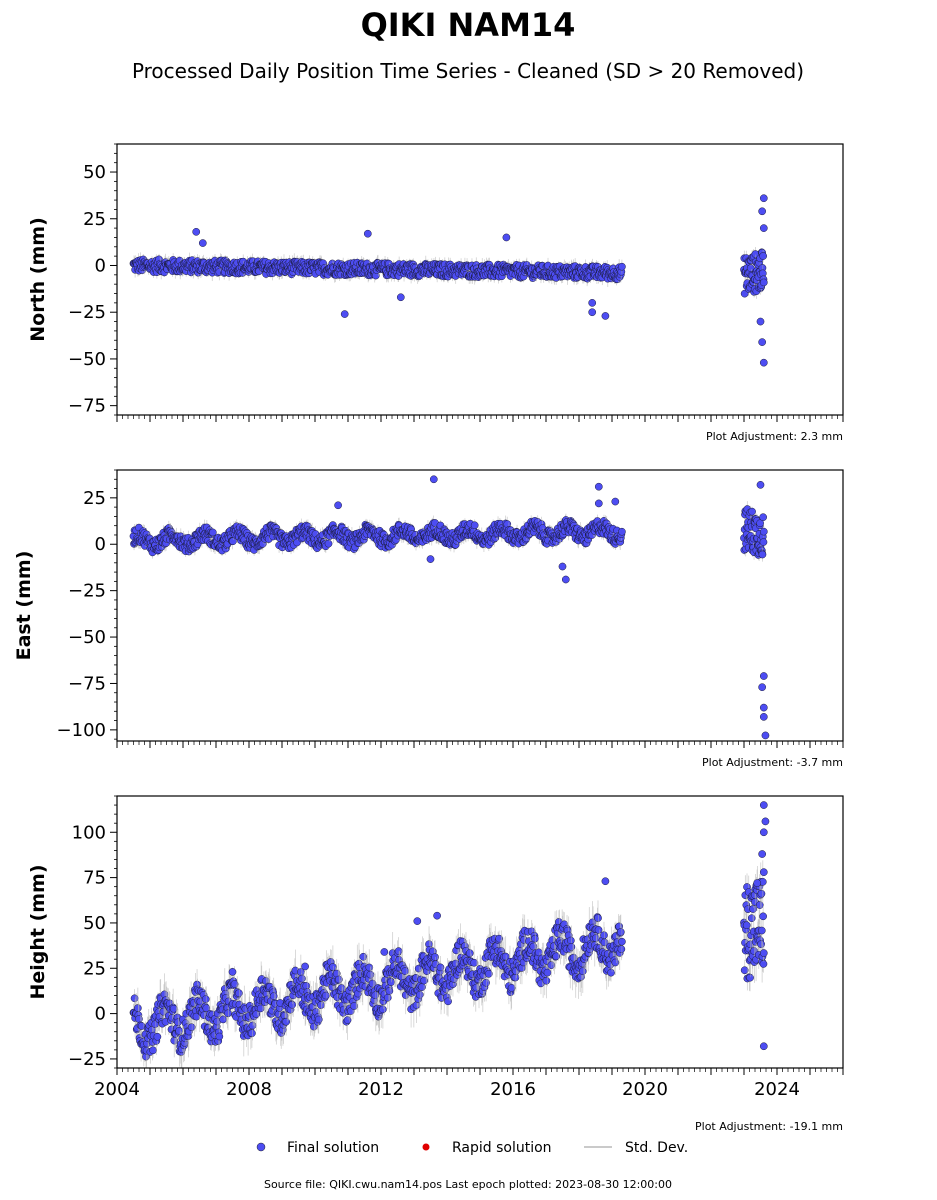 The image size is (937, 1200). Describe the element at coordinates (24, 606) in the screenshot. I see `y-axis-label: East (mm)` at that location.